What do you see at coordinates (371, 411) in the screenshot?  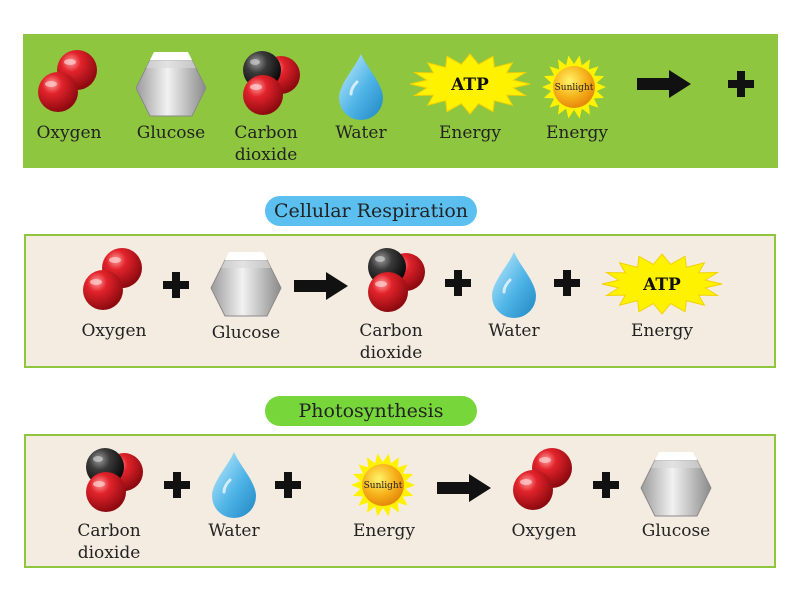 I see `photosynthesis-title: Photosynthesis` at bounding box center [371, 411].